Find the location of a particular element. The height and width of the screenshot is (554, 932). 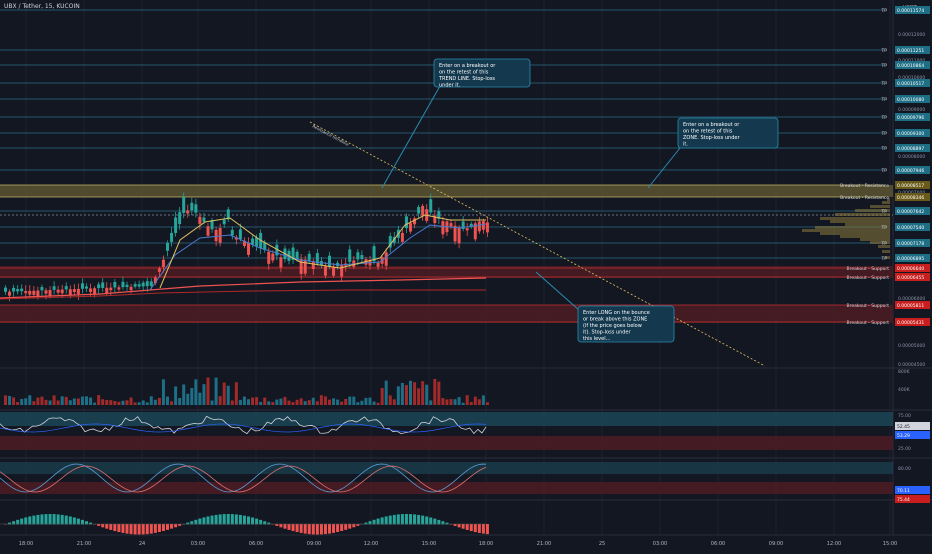

annotation-text: under it. is located at coordinates (450, 86).